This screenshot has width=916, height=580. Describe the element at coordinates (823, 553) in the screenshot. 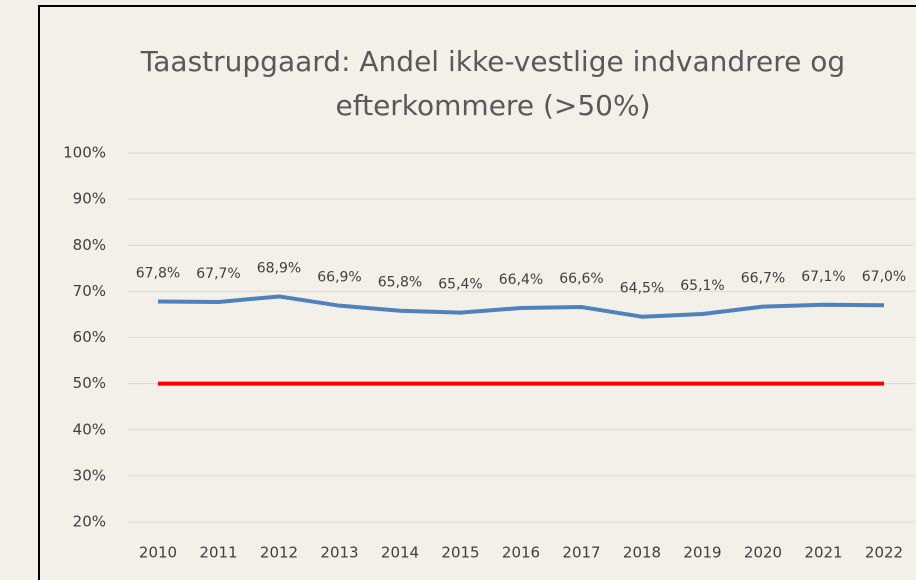

I see `x-tick-label: 2021` at that location.